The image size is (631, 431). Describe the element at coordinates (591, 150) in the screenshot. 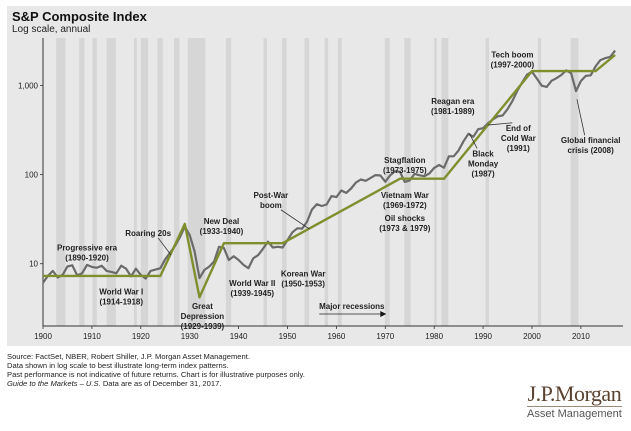

I see `annotation-text: crisis (2008)` at that location.